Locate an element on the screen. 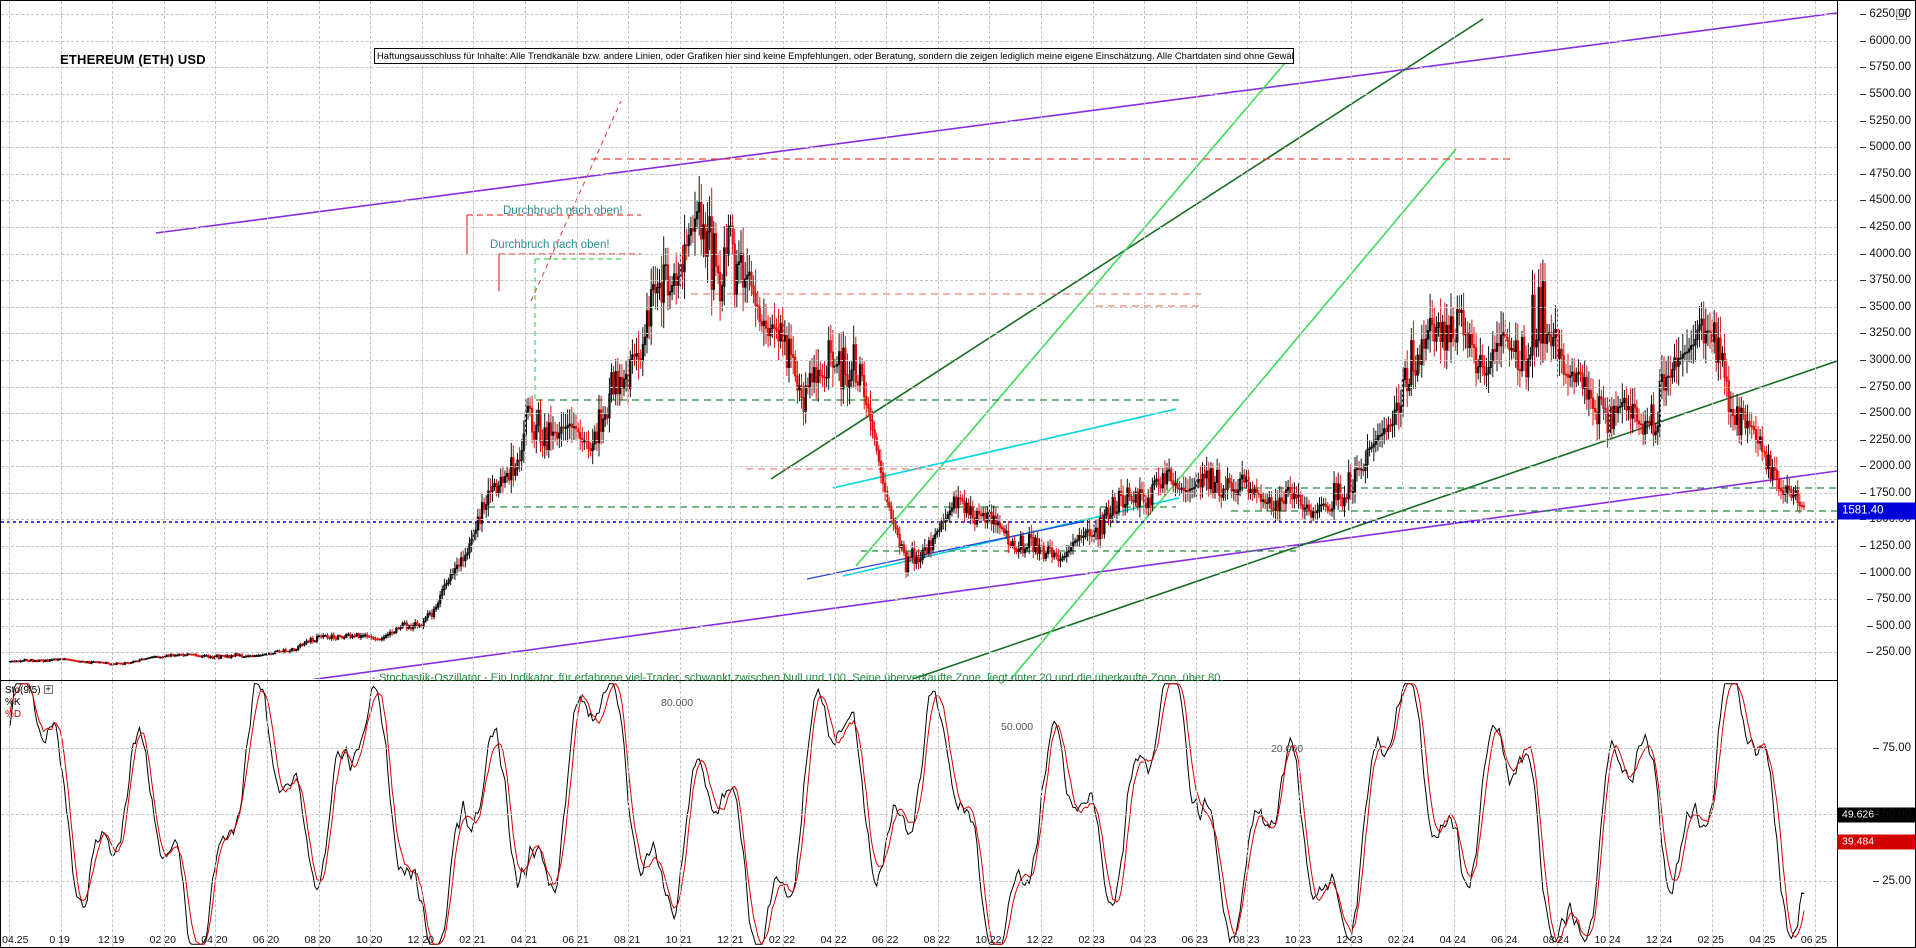 The width and height of the screenshot is (1916, 948). y-axis-tick: 3500.00 is located at coordinates (1885, 307).